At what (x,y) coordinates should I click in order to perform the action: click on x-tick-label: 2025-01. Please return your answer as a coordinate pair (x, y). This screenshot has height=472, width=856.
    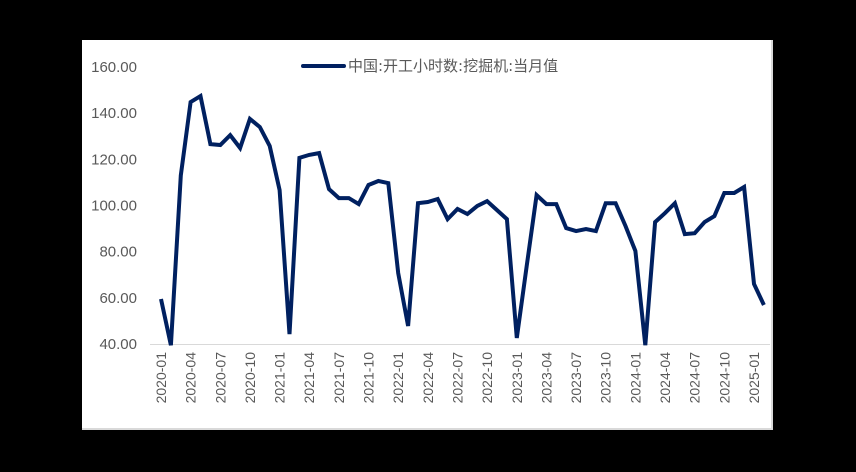
    Looking at the image, I should click on (754, 378).